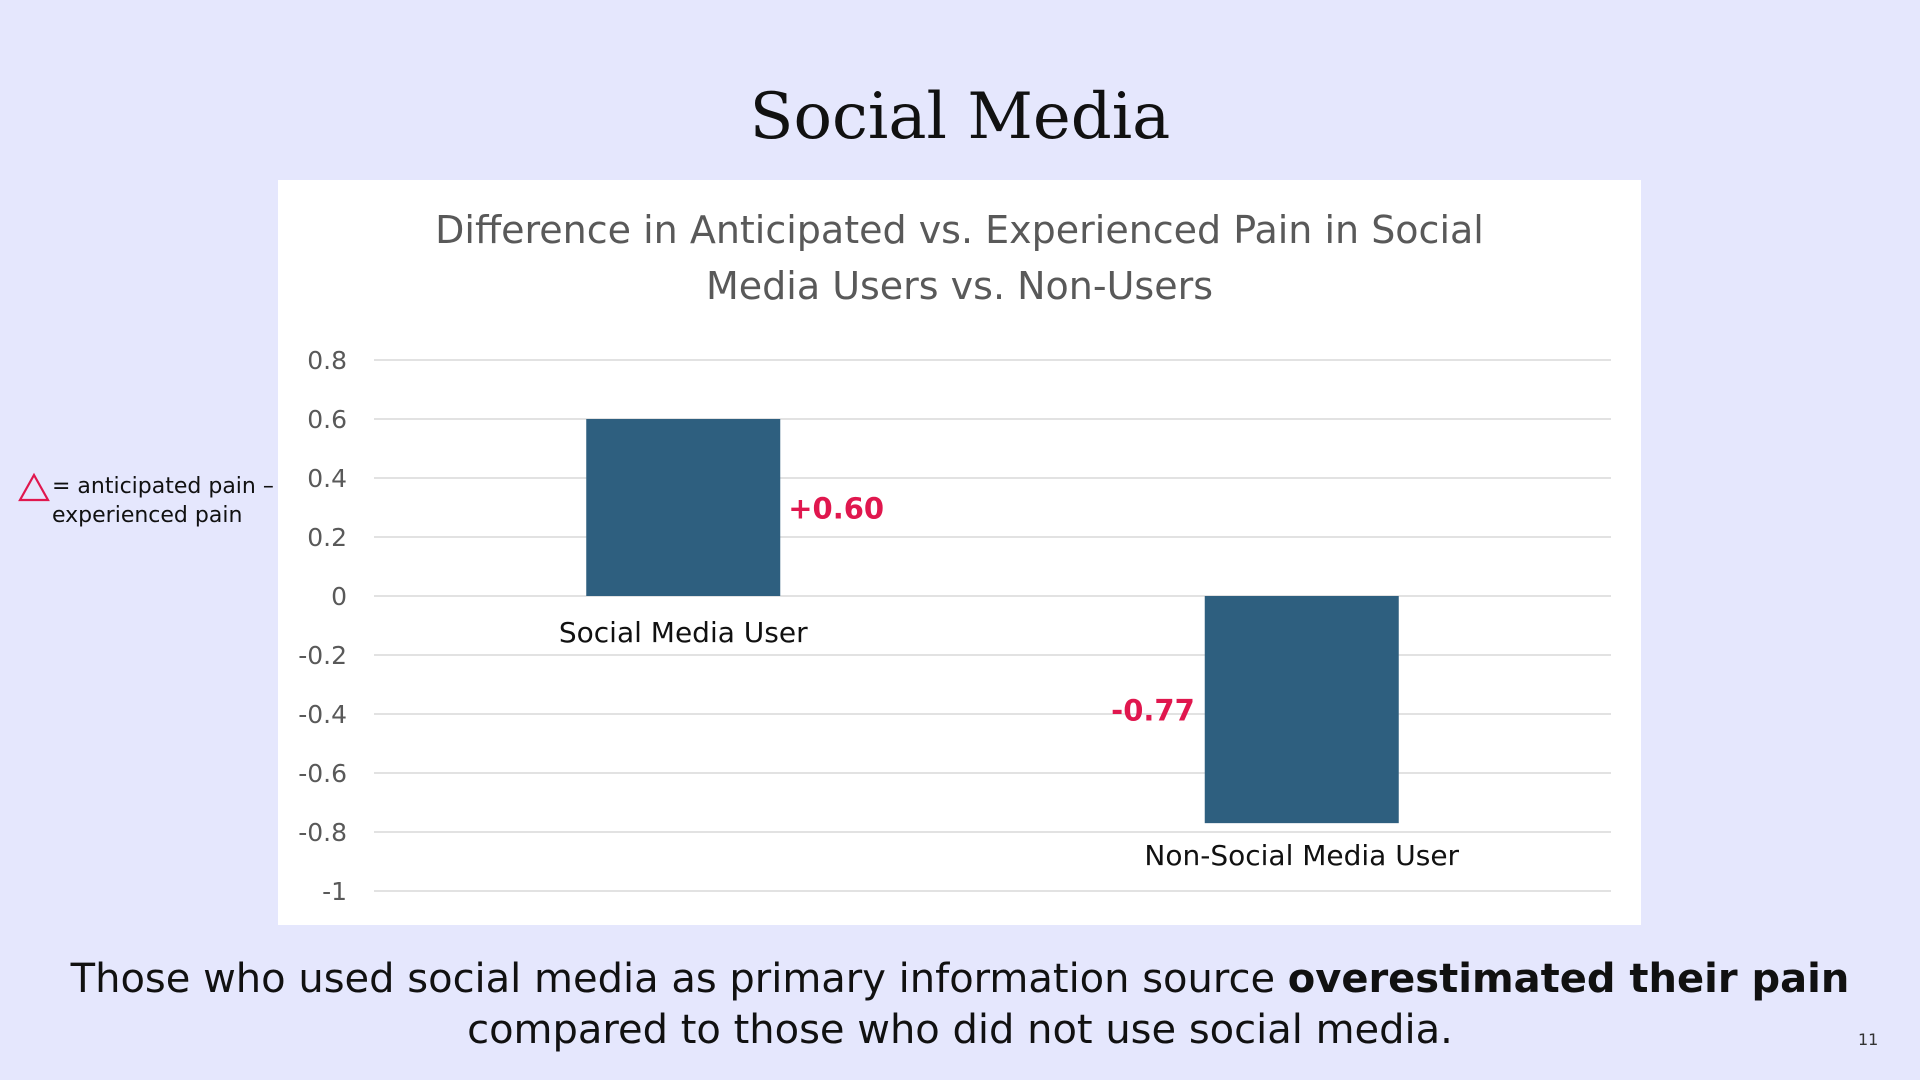 The height and width of the screenshot is (1080, 1920). I want to click on y-tick-label: -1, so click(334, 891).